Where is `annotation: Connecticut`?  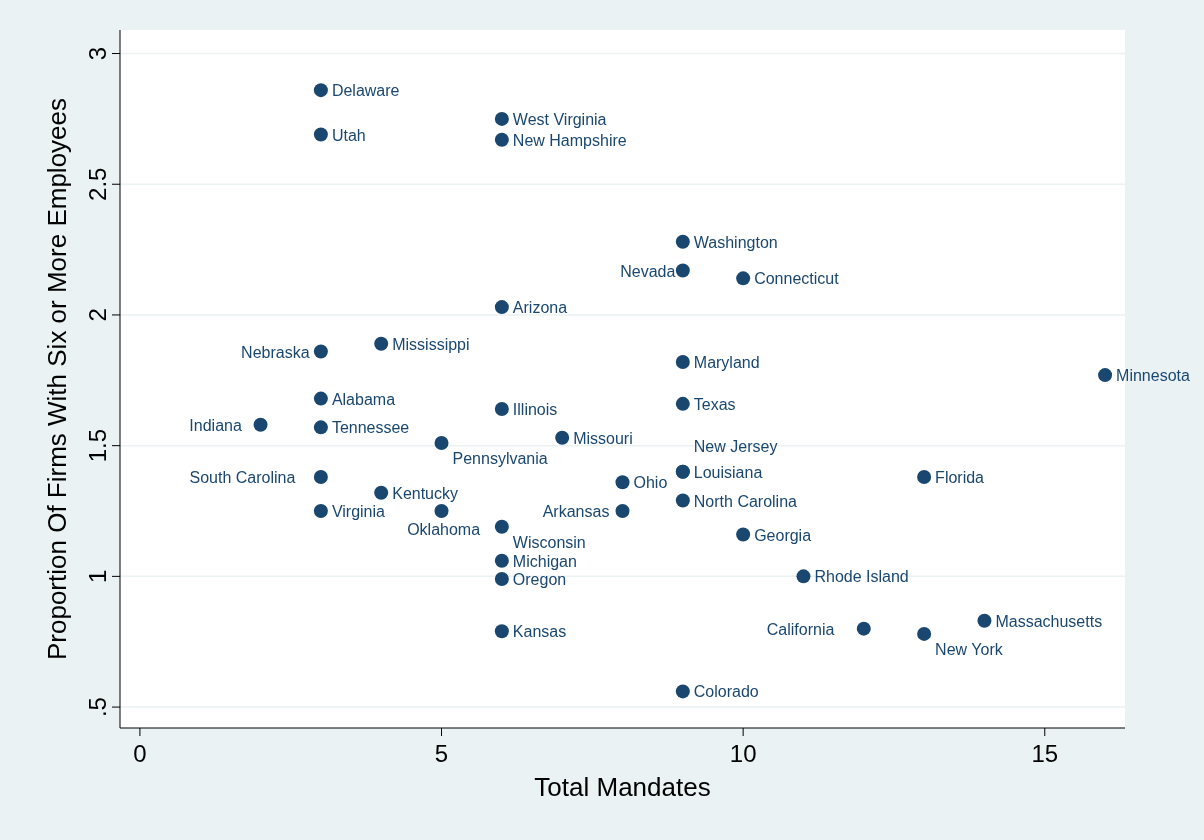
annotation: Connecticut is located at coordinates (797, 279).